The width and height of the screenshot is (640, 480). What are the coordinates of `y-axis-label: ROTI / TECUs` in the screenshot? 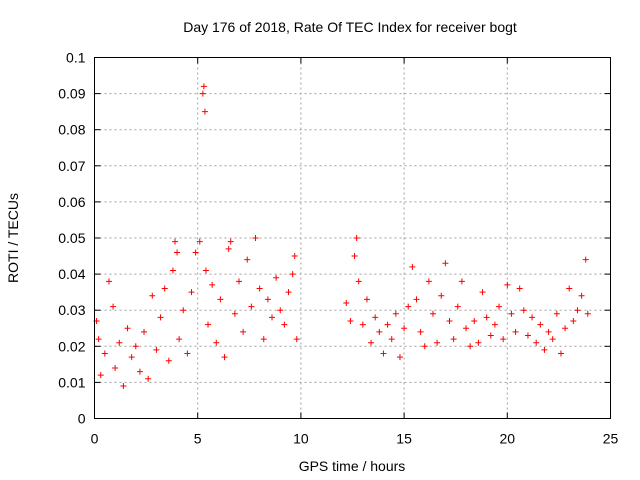 It's located at (13, 238).